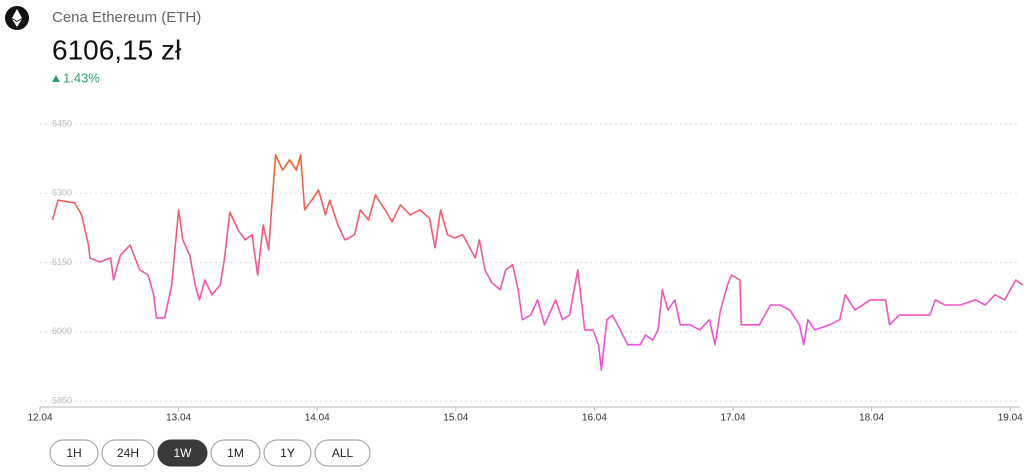 The height and width of the screenshot is (474, 1024). Describe the element at coordinates (56, 78) in the screenshot. I see `change-arrow` at that location.